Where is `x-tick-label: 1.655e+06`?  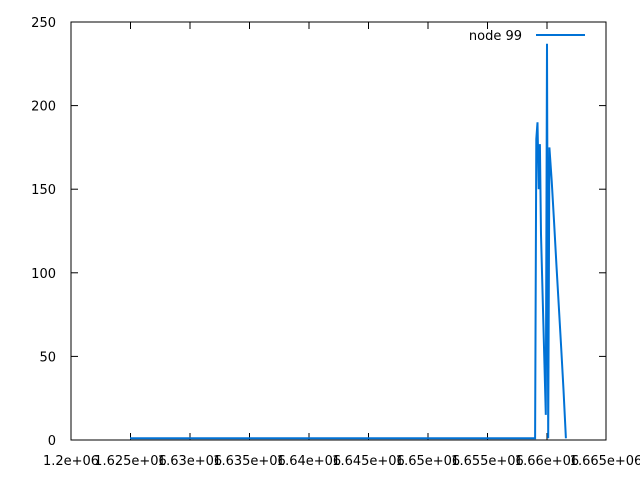
x-tick-label: 1.655e+06 is located at coordinates (487, 461).